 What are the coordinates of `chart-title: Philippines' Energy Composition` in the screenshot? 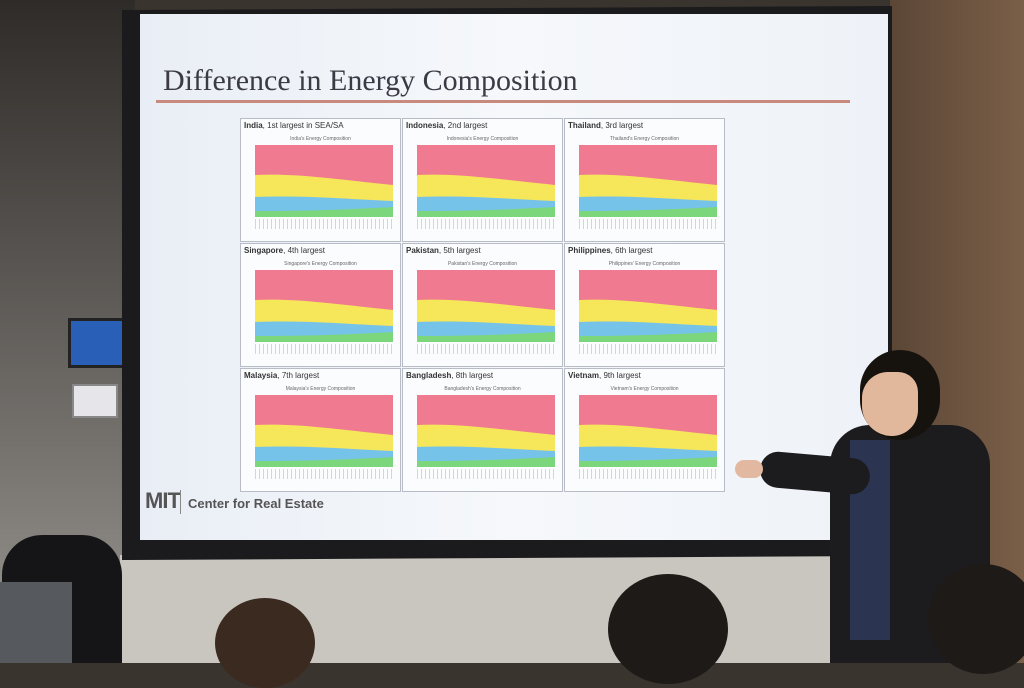 It's located at (644, 264).